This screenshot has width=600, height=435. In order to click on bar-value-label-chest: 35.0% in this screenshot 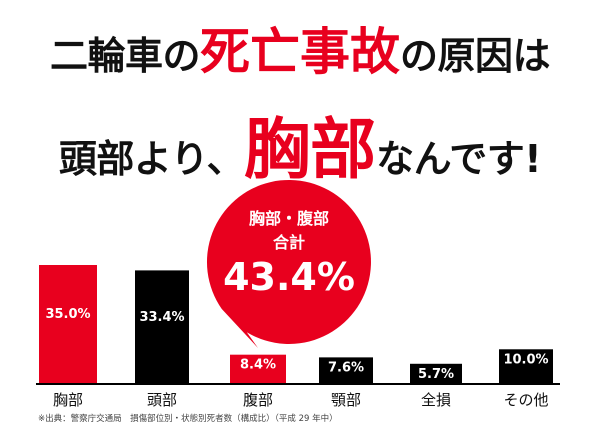, I will do `click(67, 314)`.